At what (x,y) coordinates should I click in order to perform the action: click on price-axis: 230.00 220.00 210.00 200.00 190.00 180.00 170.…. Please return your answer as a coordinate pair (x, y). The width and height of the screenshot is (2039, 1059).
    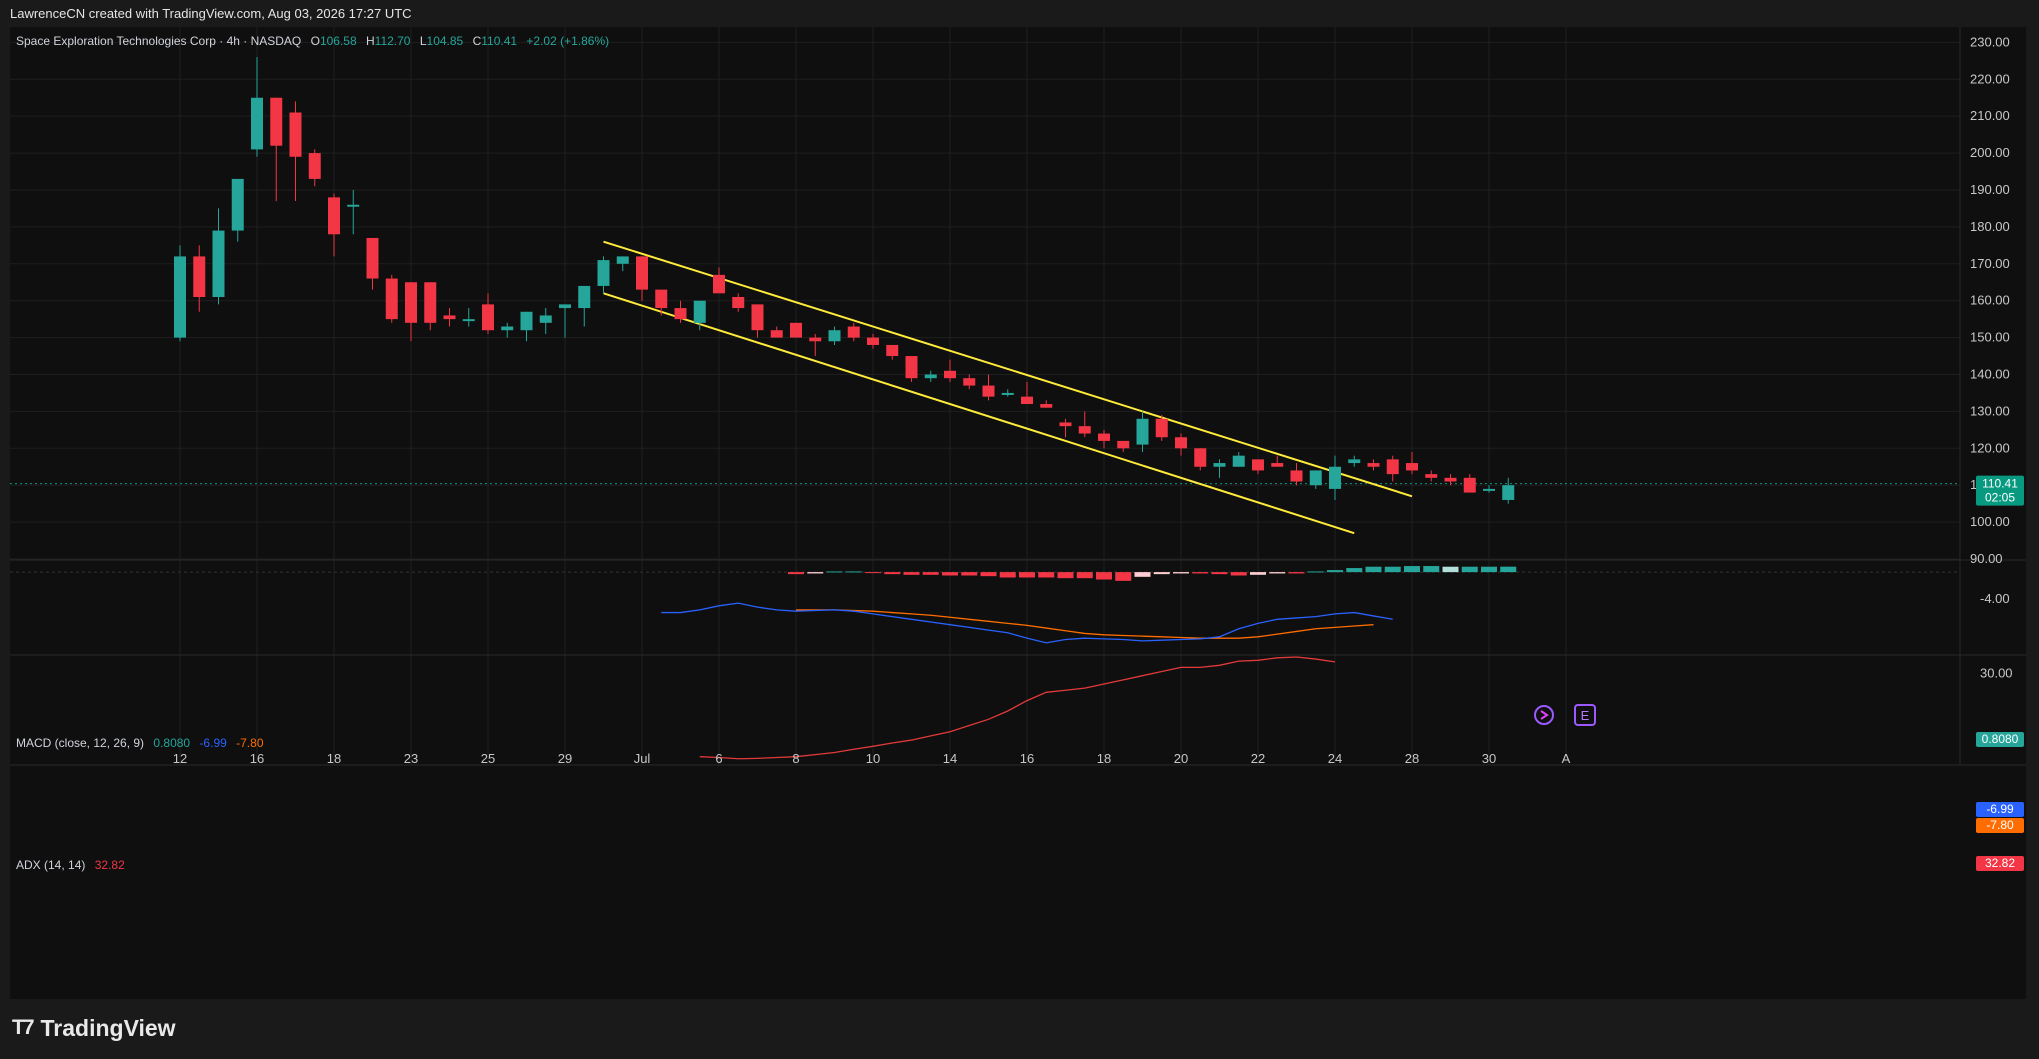
    Looking at the image, I should click on (1991, 357).